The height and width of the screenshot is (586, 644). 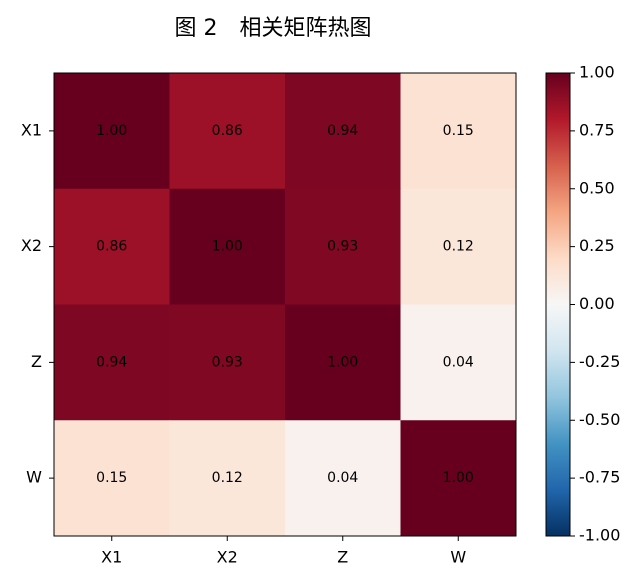 I want to click on colorbar-tick-label: -0.25, so click(x=599, y=361).